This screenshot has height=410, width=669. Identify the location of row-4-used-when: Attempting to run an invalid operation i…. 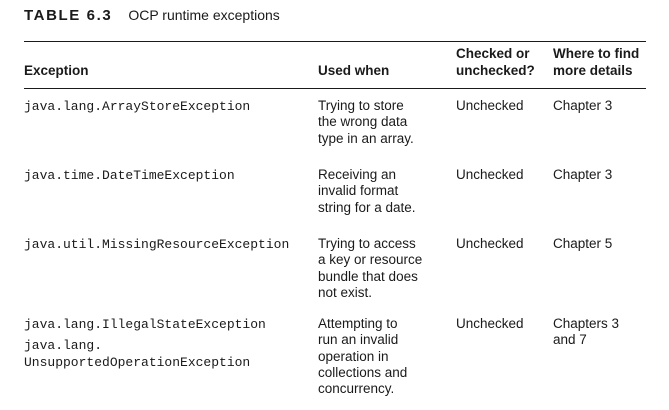
(363, 356).